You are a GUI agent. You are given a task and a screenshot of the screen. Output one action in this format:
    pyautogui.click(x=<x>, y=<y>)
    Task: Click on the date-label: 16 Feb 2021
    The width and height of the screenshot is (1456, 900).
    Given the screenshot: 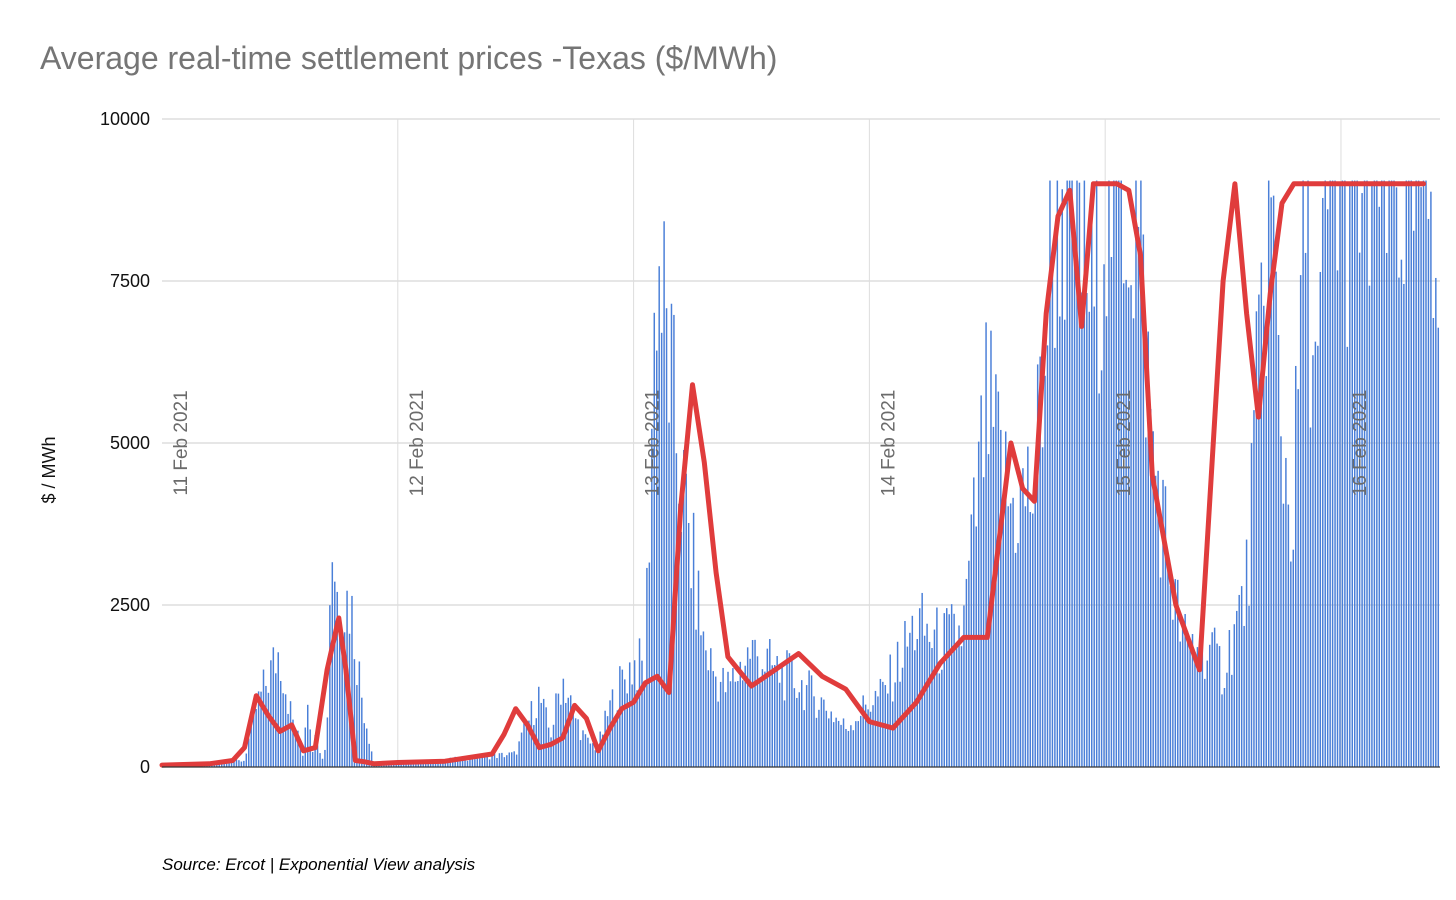 What is the action you would take?
    pyautogui.click(x=1360, y=443)
    